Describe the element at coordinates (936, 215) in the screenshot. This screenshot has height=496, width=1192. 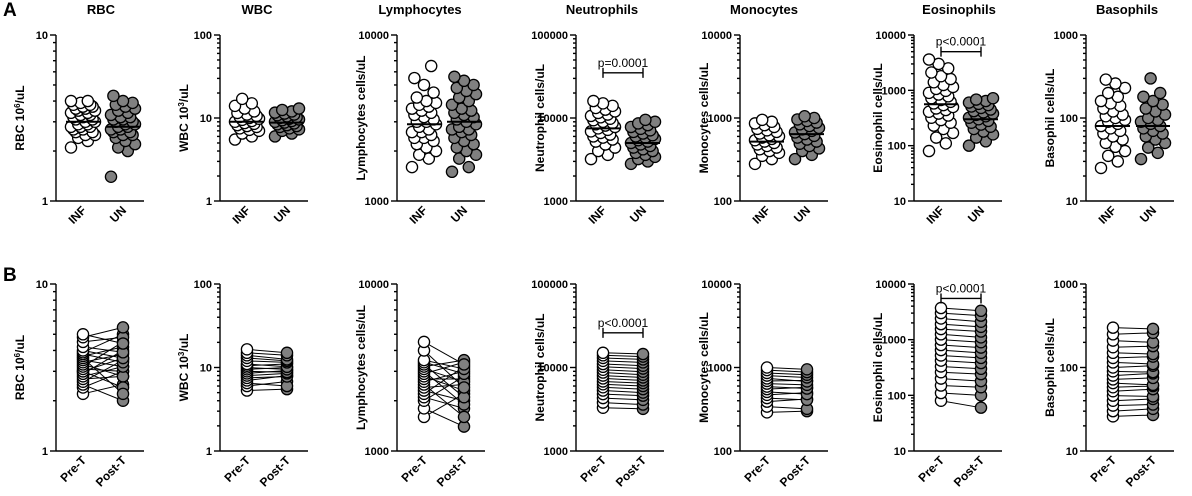
I see `x-tick-label-a-eosinophils: INF` at that location.